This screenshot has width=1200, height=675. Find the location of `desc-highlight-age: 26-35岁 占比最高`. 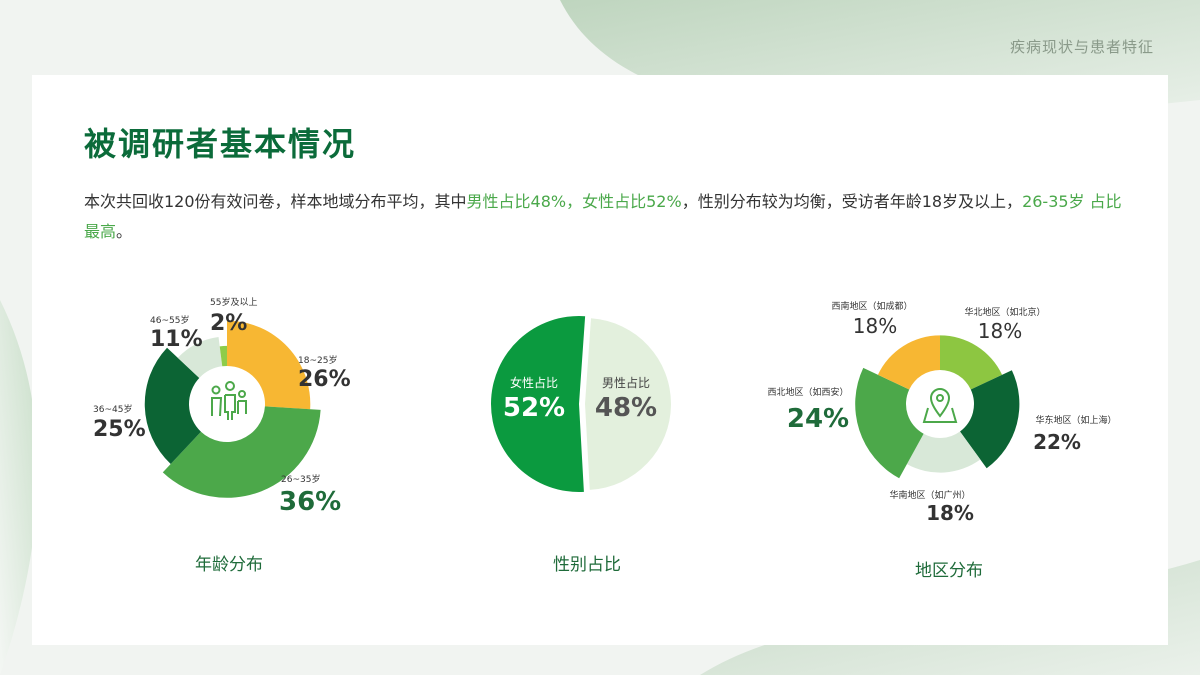

desc-highlight-age: 26-35岁 占比最高 is located at coordinates (603, 216).